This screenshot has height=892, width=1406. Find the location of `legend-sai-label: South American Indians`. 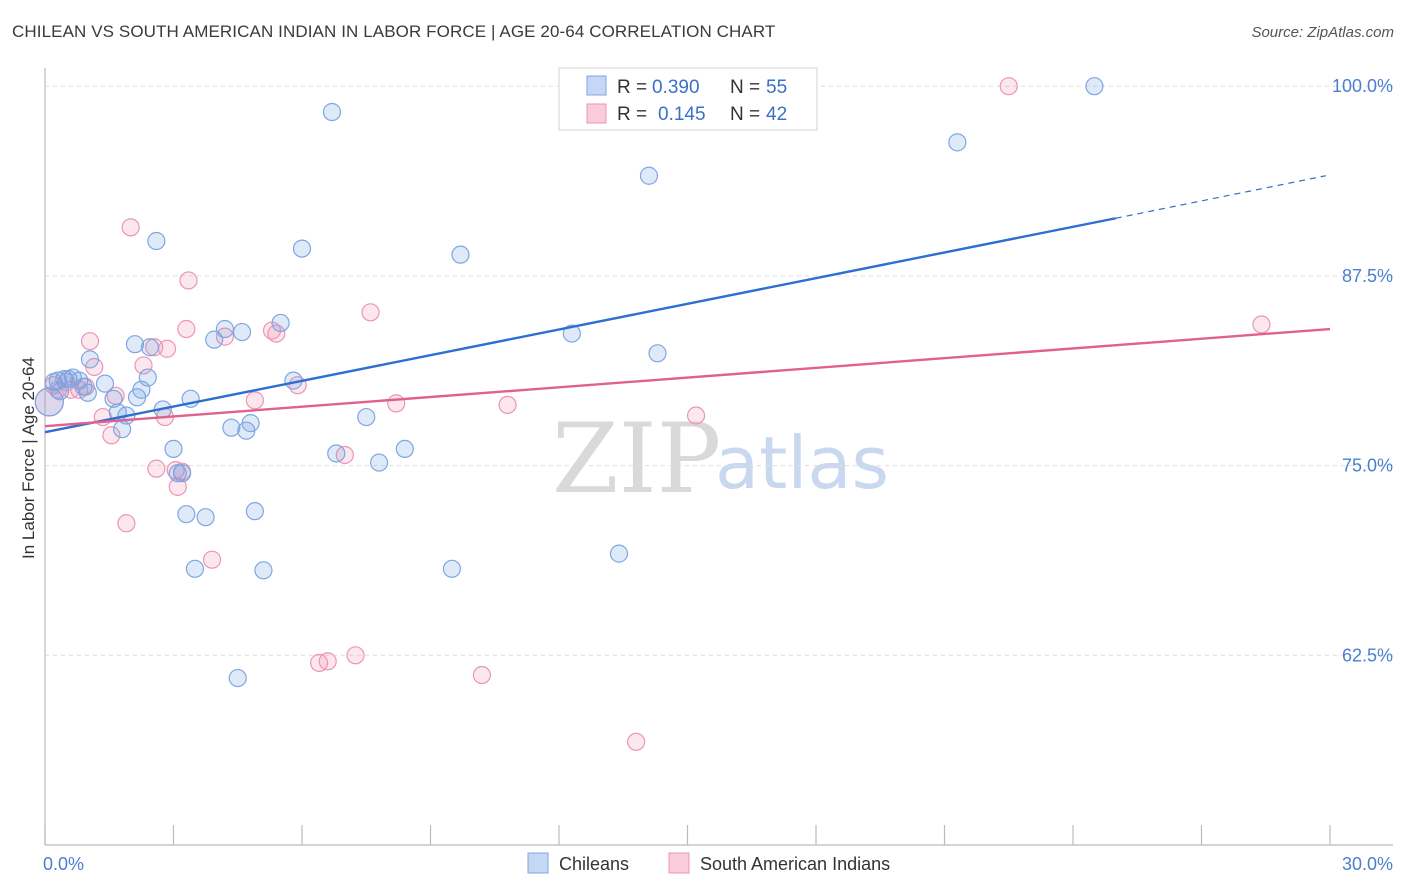

legend-sai-label: South American Indians is located at coordinates (795, 864).